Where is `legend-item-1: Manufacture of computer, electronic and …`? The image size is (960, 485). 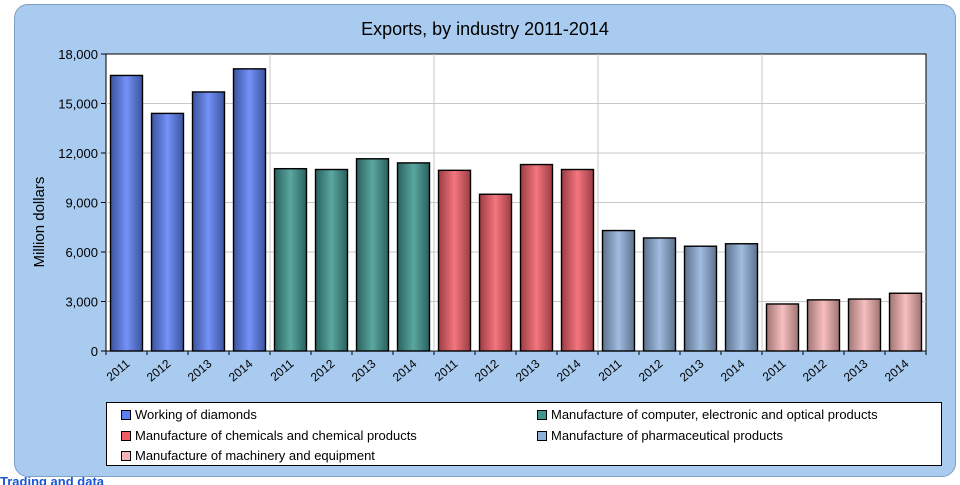
legend-item-1: Manufacture of computer, electronic and … is located at coordinates (707, 414).